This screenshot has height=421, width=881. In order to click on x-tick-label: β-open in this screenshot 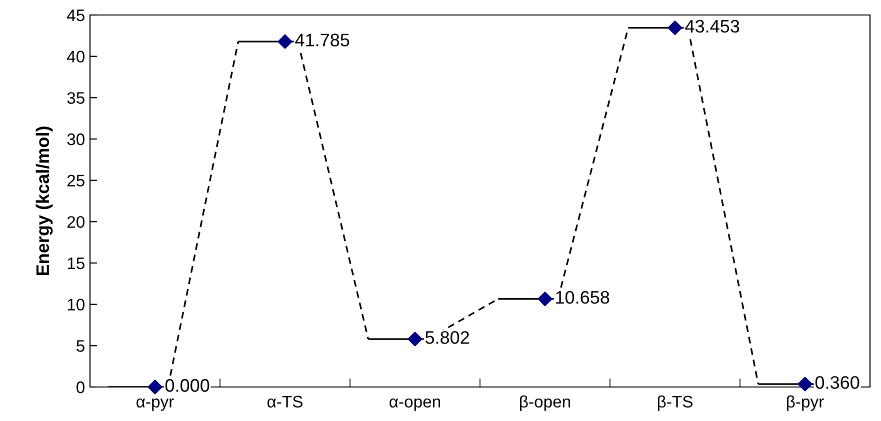, I will do `click(545, 403)`.